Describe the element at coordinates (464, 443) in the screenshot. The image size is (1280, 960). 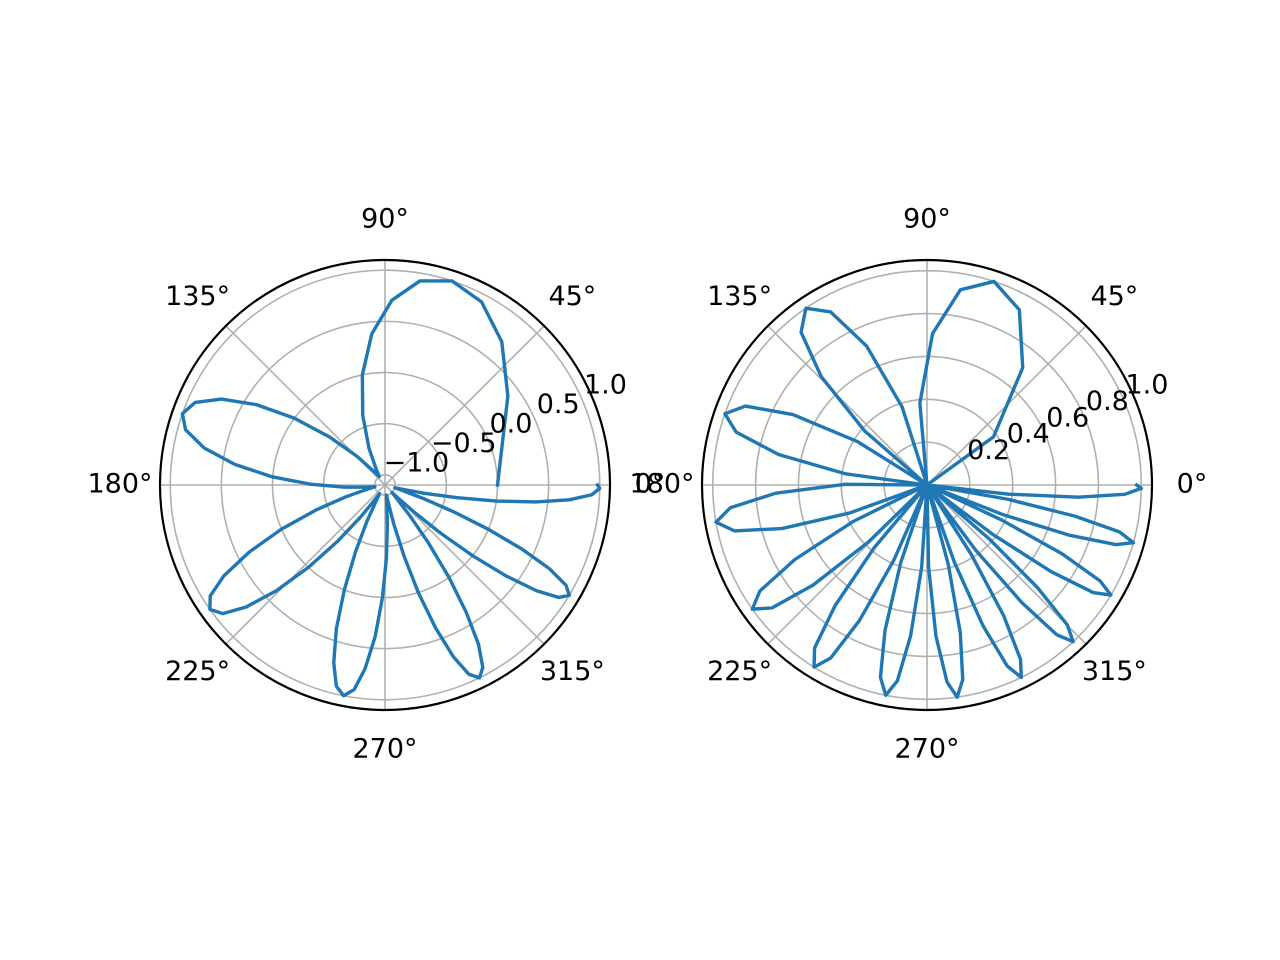
I see `radial-tick-label: −0.5` at that location.